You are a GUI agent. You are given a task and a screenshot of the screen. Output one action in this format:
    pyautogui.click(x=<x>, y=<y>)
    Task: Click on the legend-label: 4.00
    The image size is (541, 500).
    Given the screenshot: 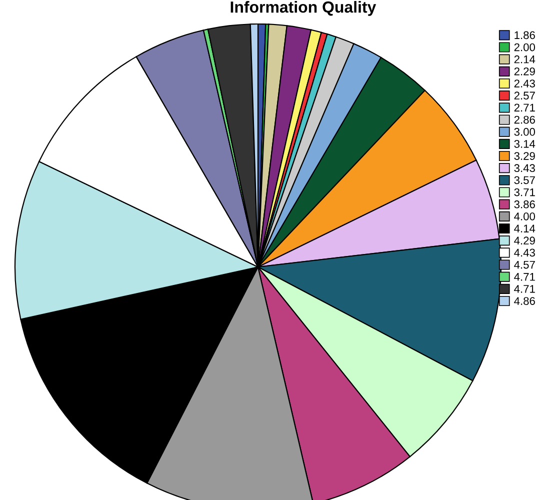 What is the action you would take?
    pyautogui.click(x=525, y=216)
    